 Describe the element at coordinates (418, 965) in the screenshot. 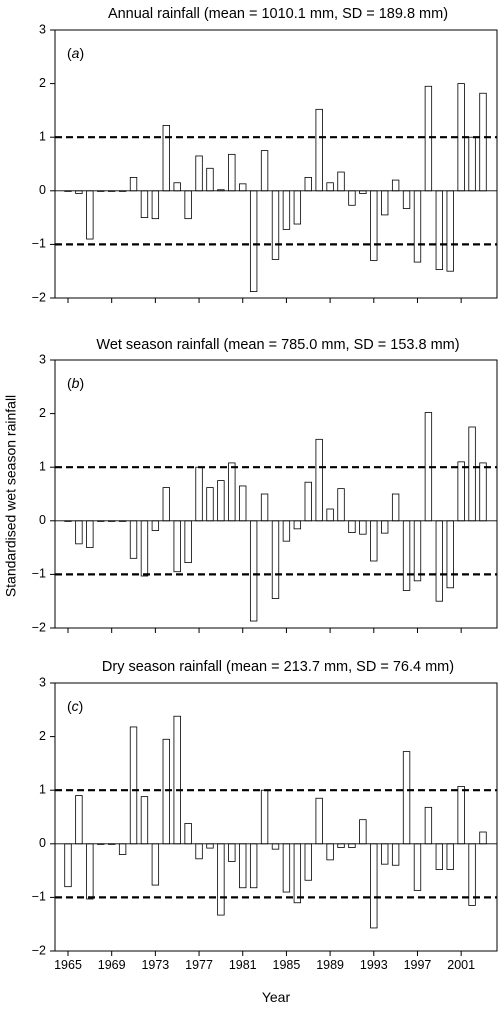

I see `x-tick-label: 1997` at that location.